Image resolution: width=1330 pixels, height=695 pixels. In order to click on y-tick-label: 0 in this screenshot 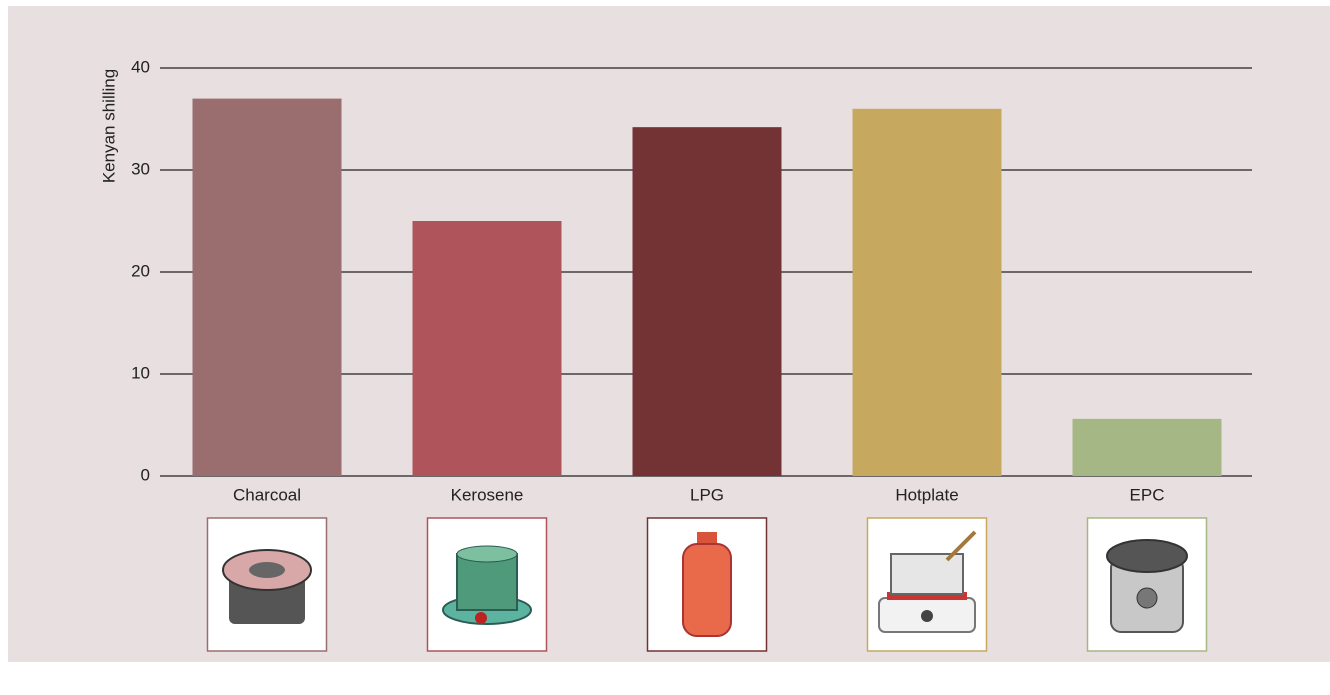, I will do `click(145, 474)`.